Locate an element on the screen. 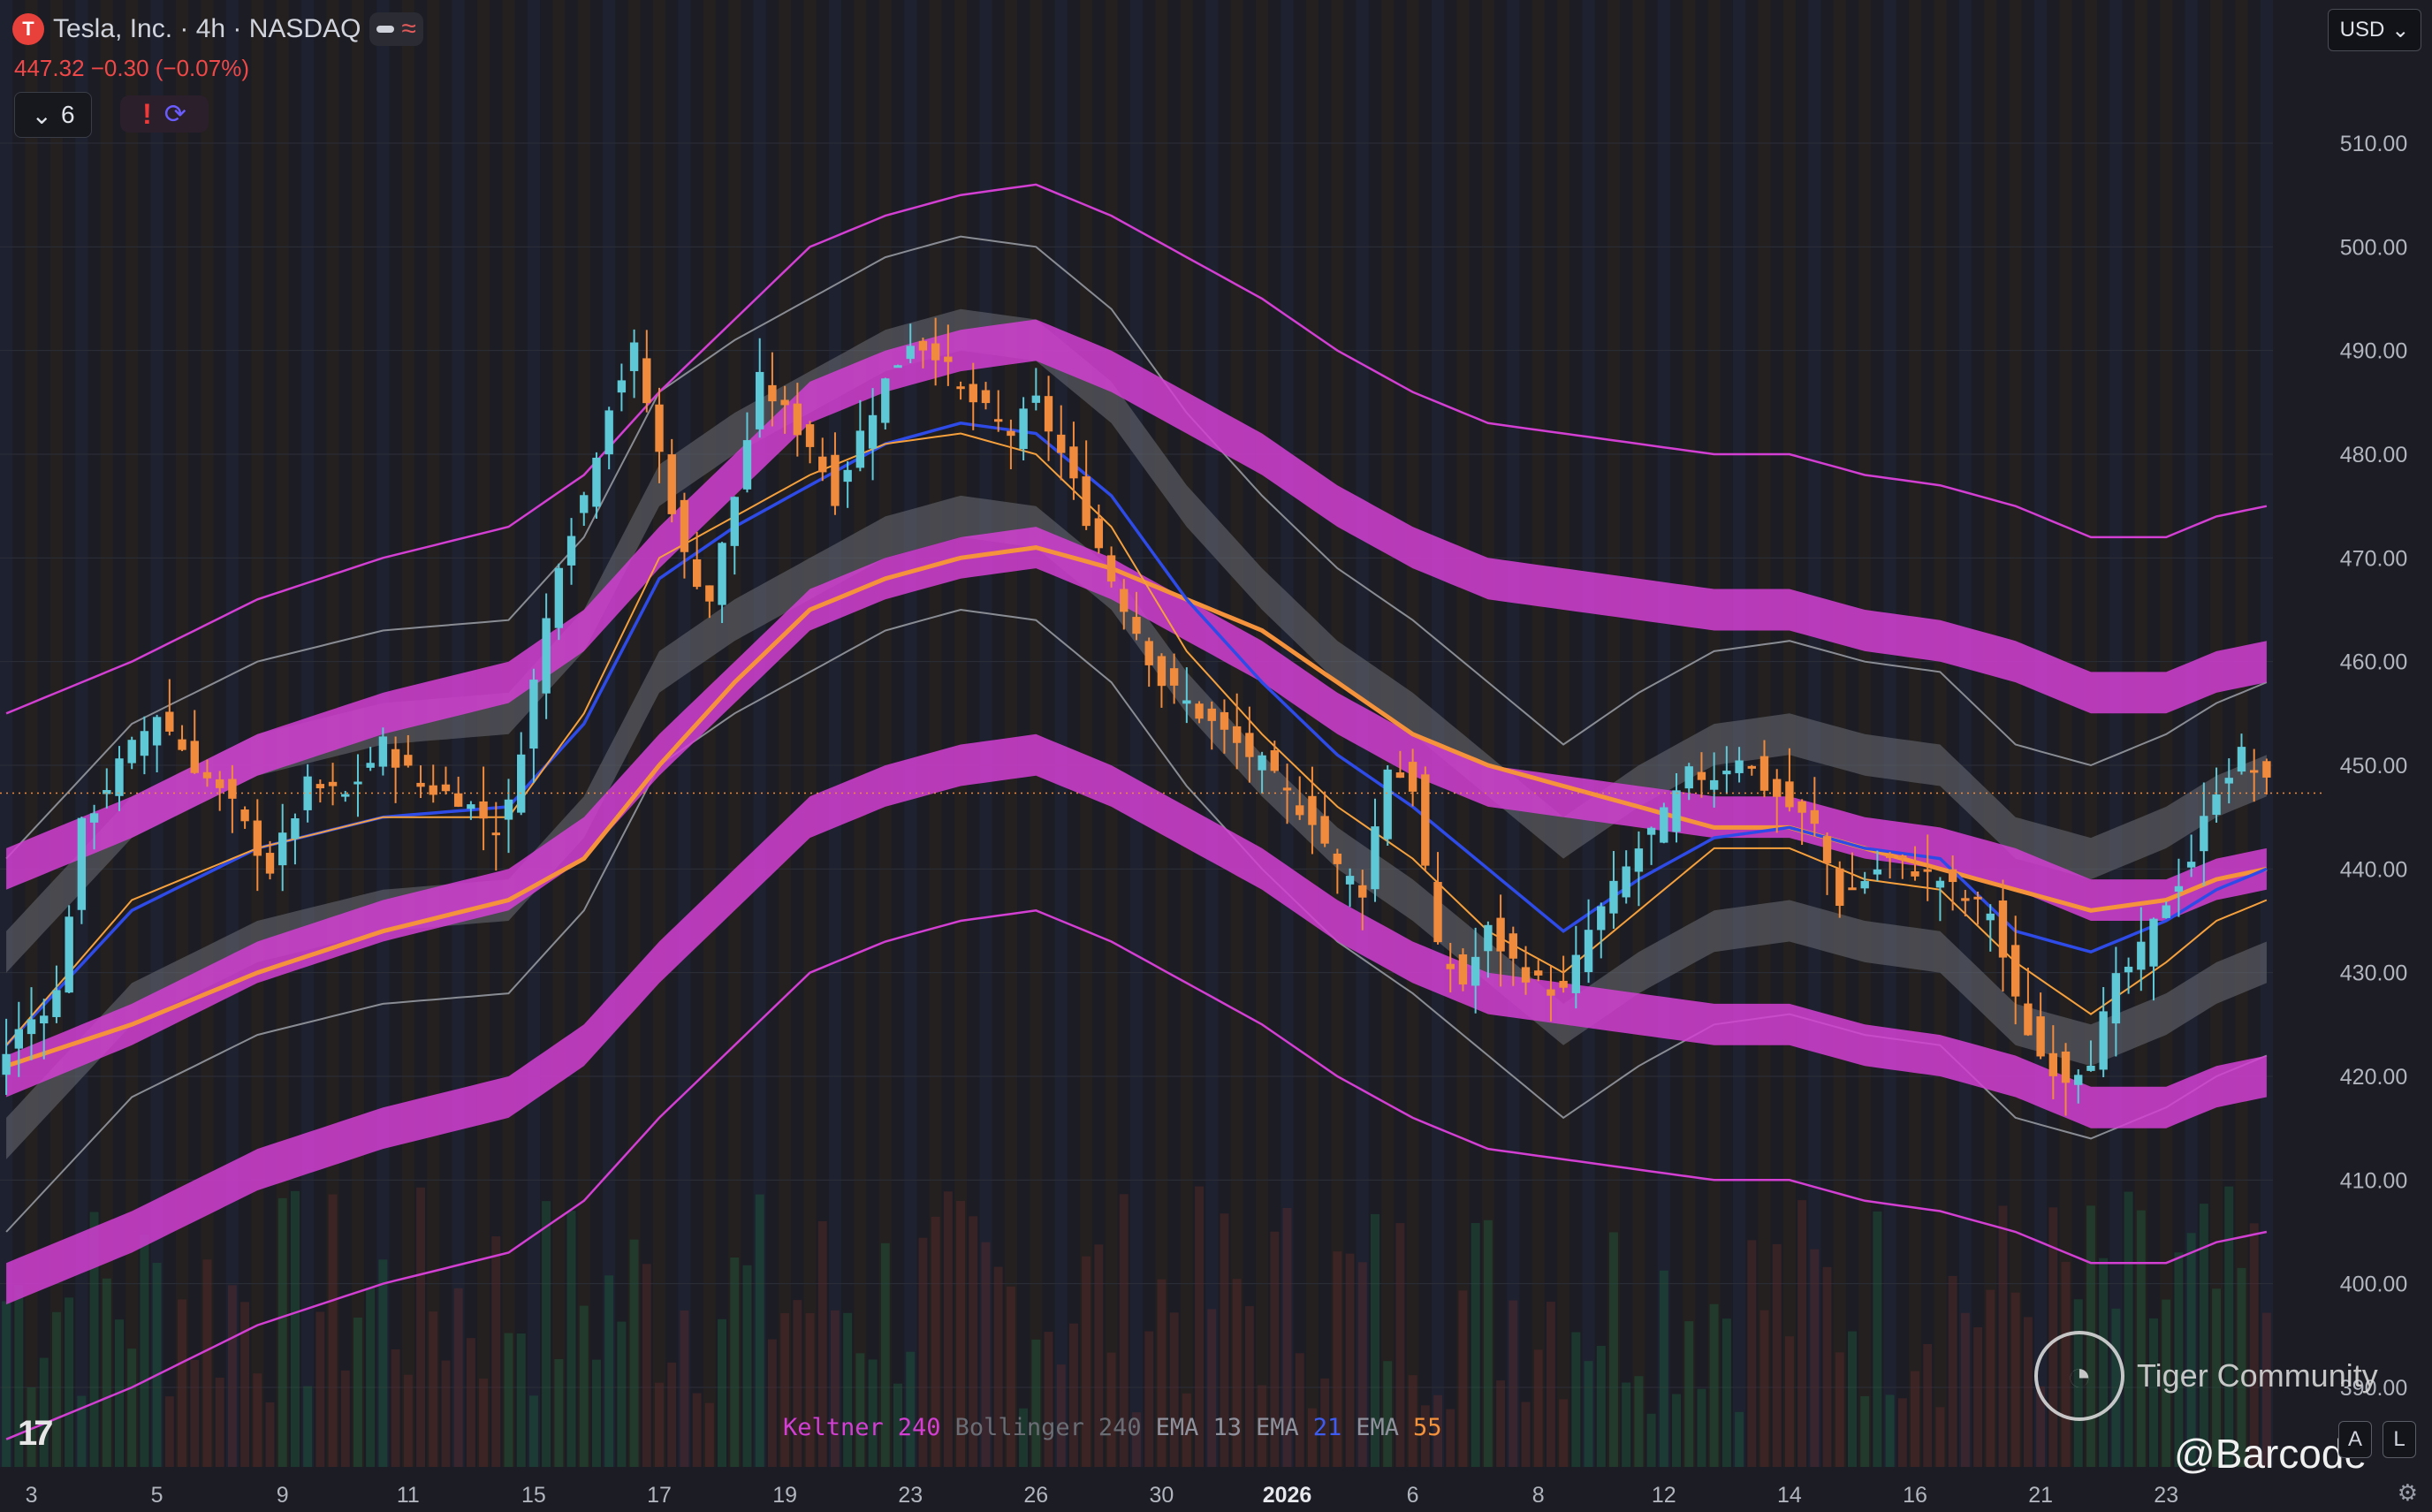 The height and width of the screenshot is (1512, 2432). y-tick-label: 410.00 is located at coordinates (2373, 1180).